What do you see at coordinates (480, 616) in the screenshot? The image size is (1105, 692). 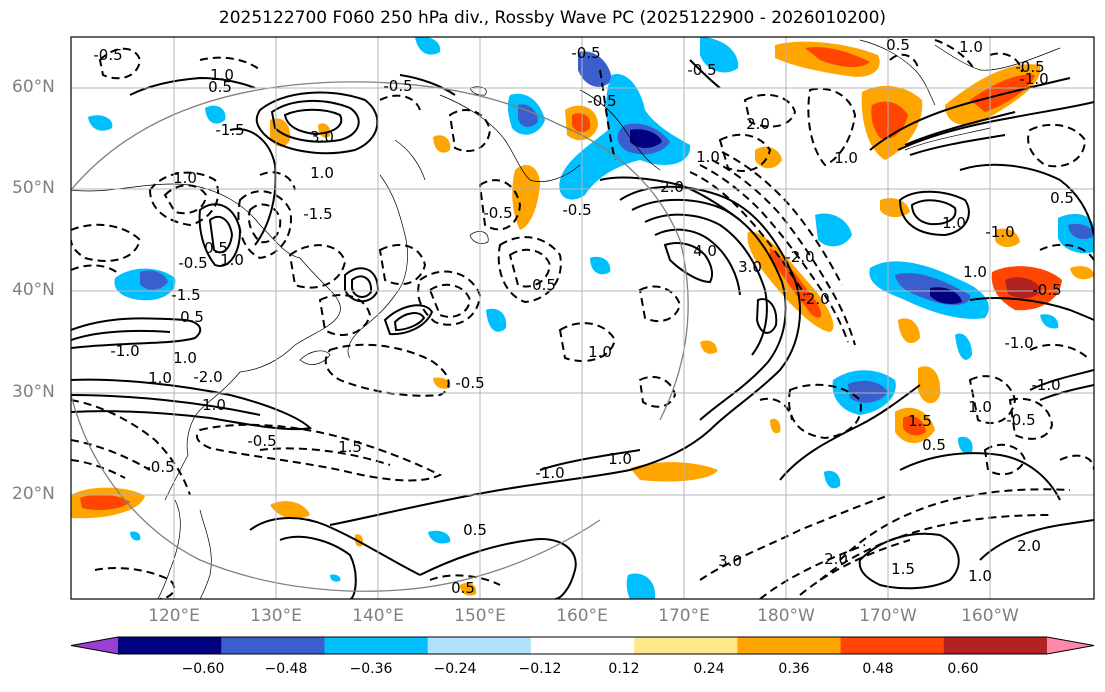 I see `lon-label: 150°E` at bounding box center [480, 616].